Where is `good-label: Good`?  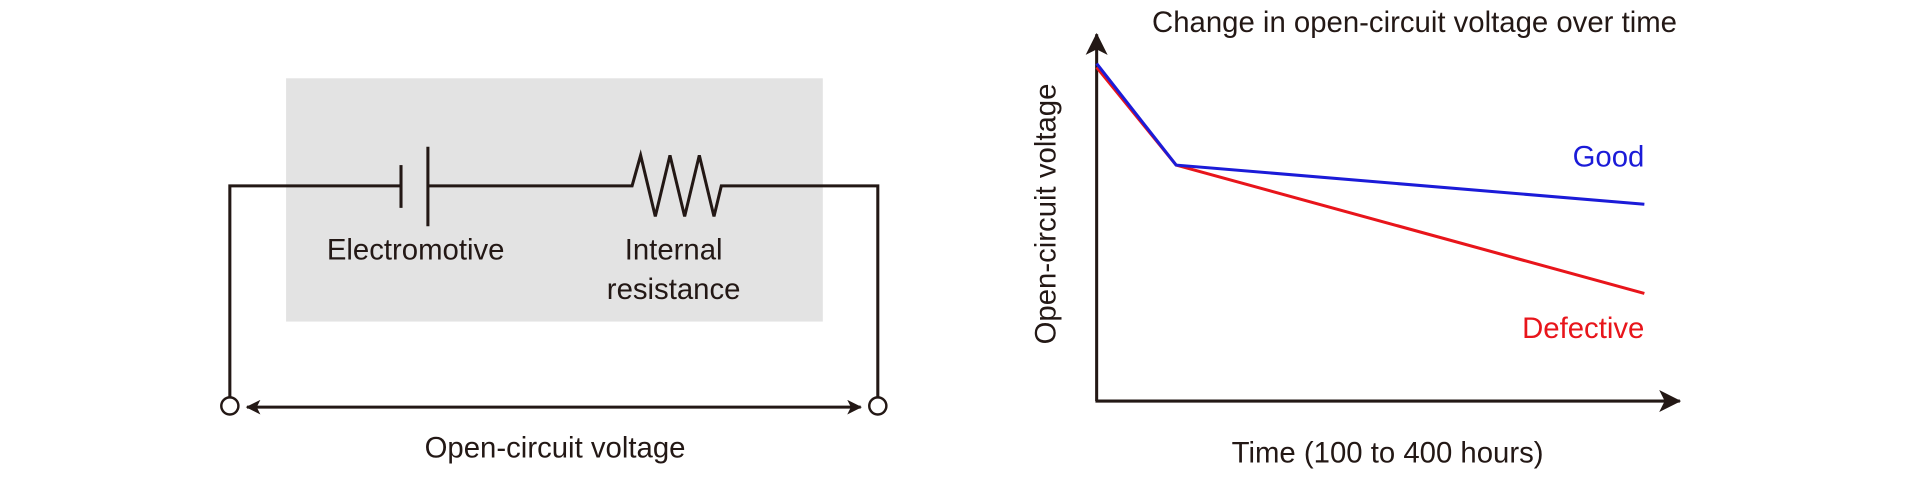
good-label: Good is located at coordinates (1609, 157).